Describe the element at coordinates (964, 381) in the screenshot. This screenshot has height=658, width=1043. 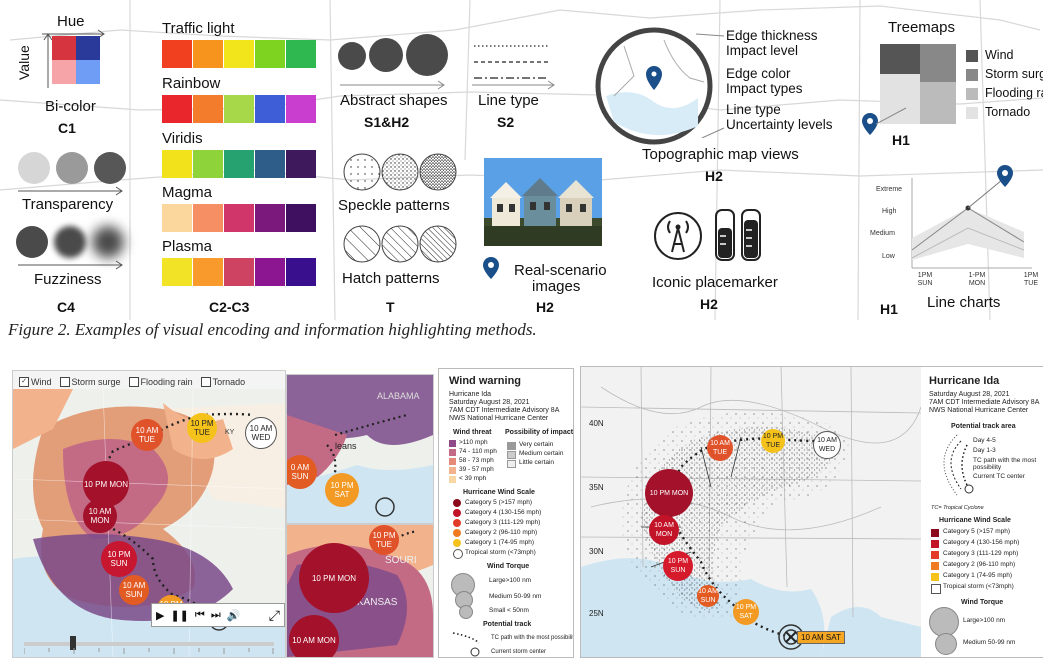
I see `right-legend-title: Hurricane Ida` at that location.